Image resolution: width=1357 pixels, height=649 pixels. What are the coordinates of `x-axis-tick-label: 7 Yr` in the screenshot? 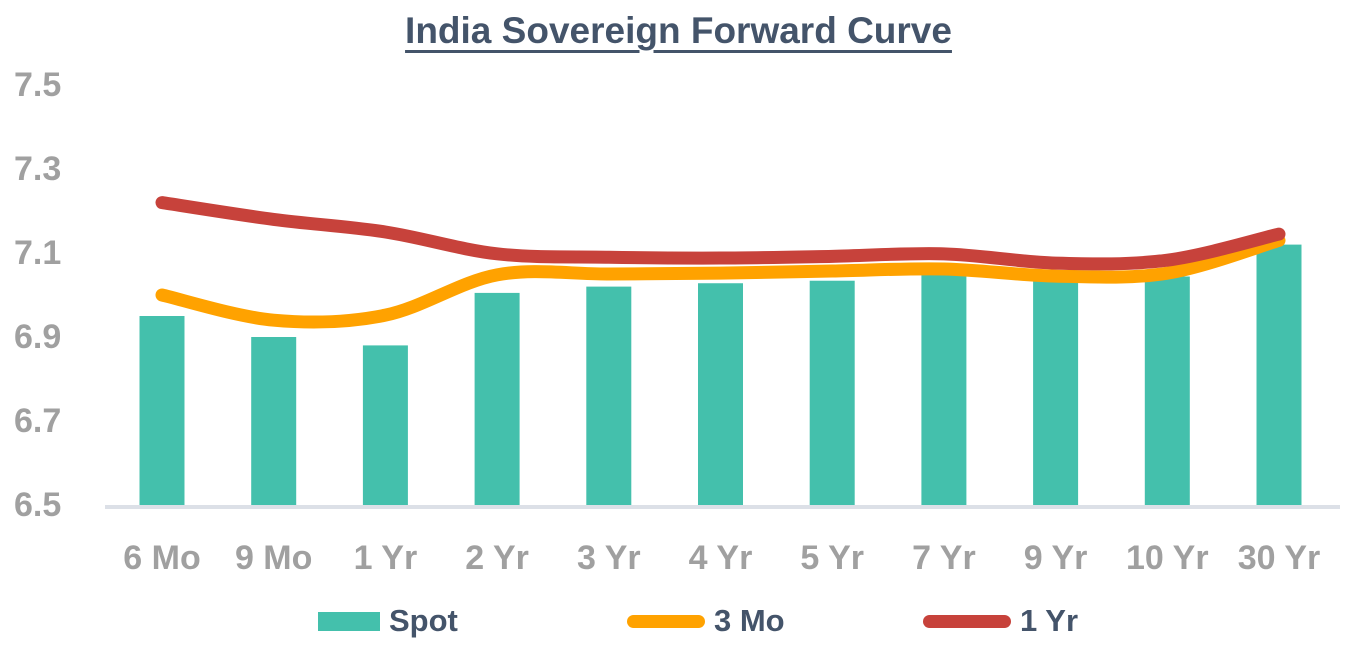 It's located at (944, 558).